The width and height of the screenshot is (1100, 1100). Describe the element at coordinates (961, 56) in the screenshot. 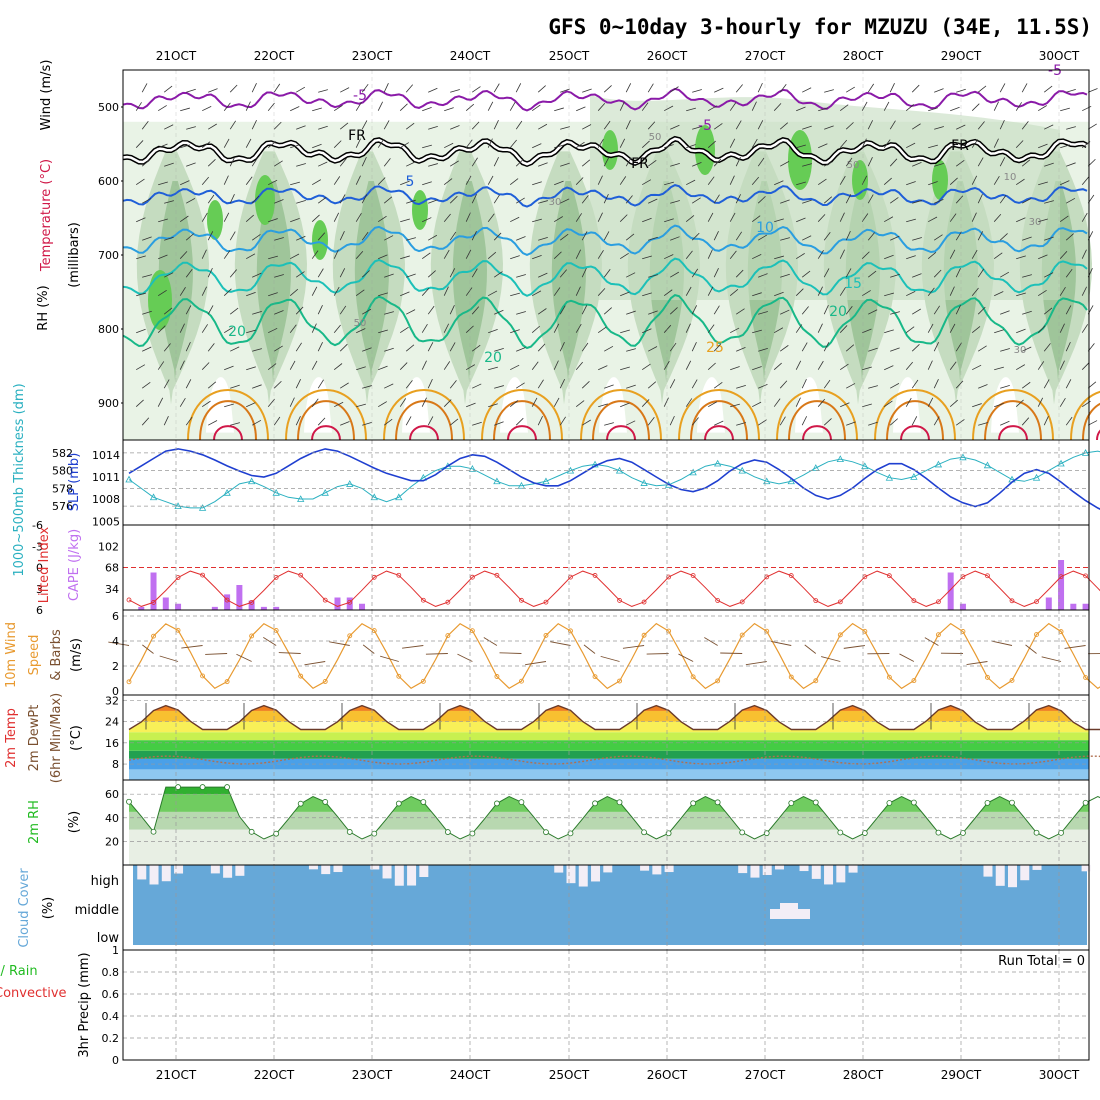

I see `date-tick-top: 29OCT` at that location.